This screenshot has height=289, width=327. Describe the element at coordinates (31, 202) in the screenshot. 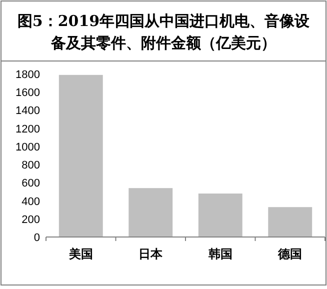

I see `y-tick-label: 400` at that location.